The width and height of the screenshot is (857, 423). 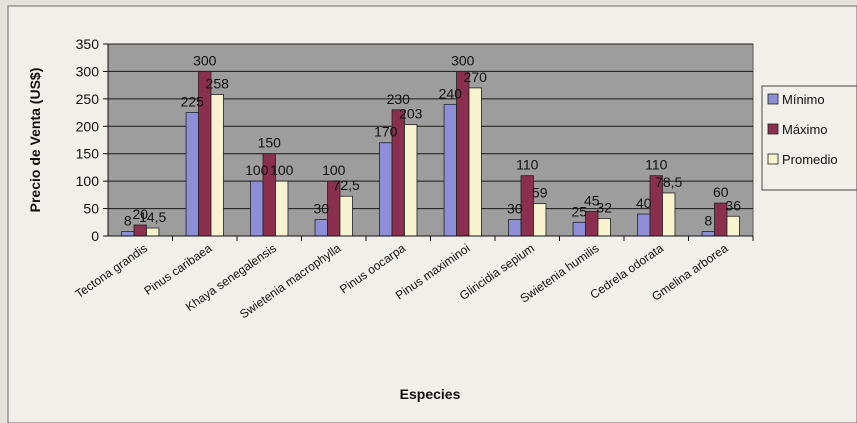 What do you see at coordinates (88, 181) in the screenshot?
I see `y-tick-label: 100` at bounding box center [88, 181].